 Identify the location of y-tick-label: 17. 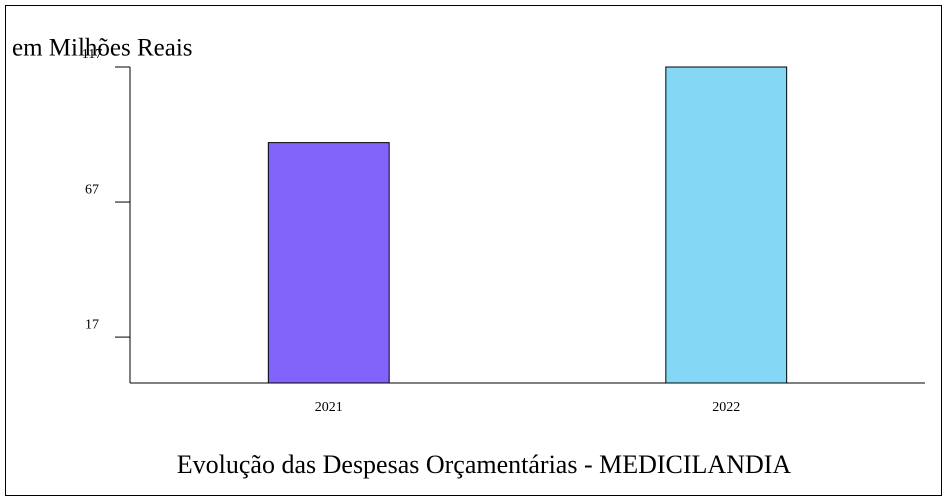
(92, 324).